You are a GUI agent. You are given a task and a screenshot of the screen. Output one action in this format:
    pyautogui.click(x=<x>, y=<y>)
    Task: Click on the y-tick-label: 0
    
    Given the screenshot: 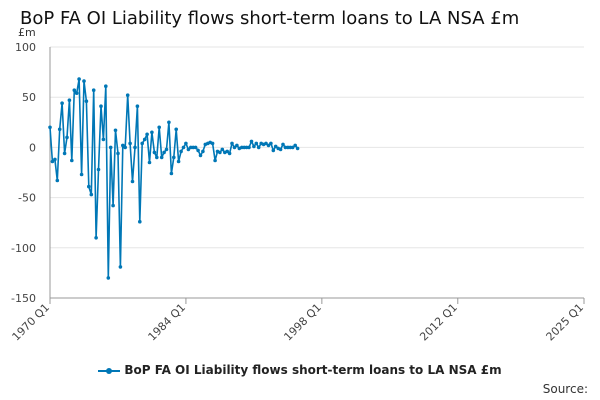 What is the action you would take?
    pyautogui.click(x=32, y=147)
    